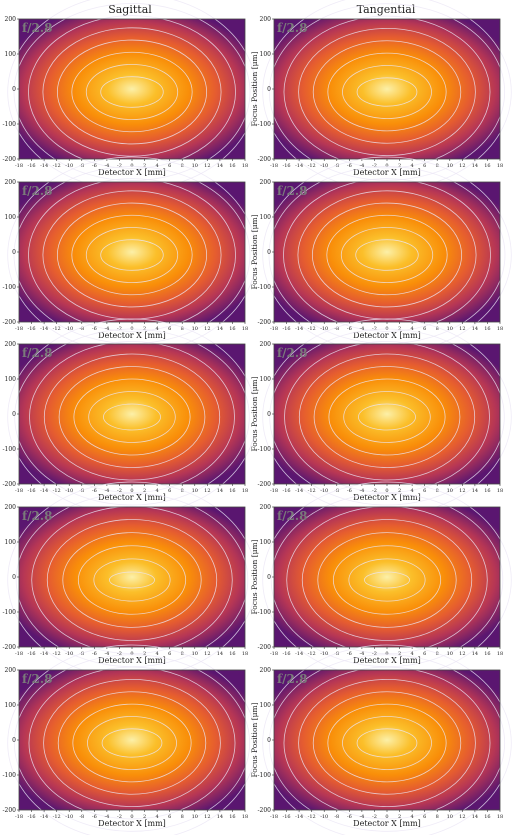 The image size is (512, 835). What do you see at coordinates (462, 329) in the screenshot?
I see `x-tick-label: 12` at bounding box center [462, 329].